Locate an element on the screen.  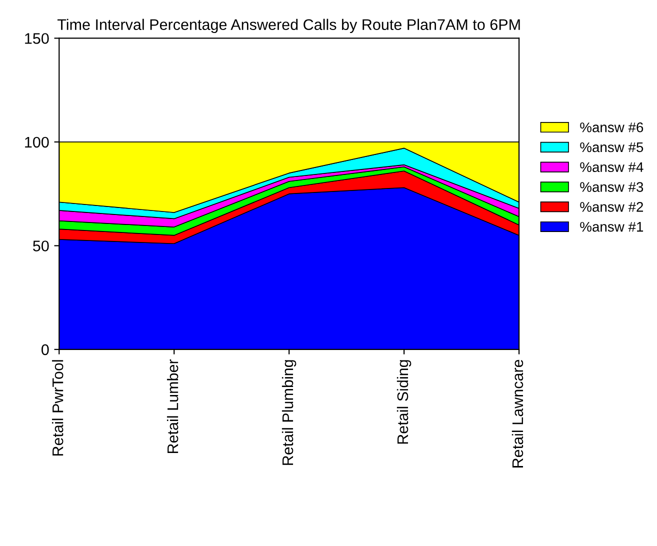
x-tick-label: Retail Plumbing is located at coordinates (289, 412).